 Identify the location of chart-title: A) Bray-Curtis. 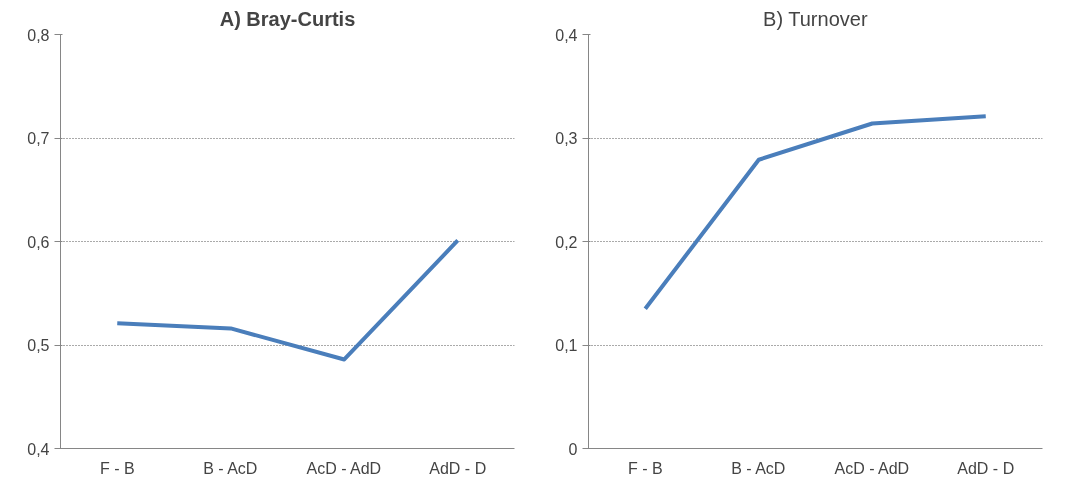
(287, 18).